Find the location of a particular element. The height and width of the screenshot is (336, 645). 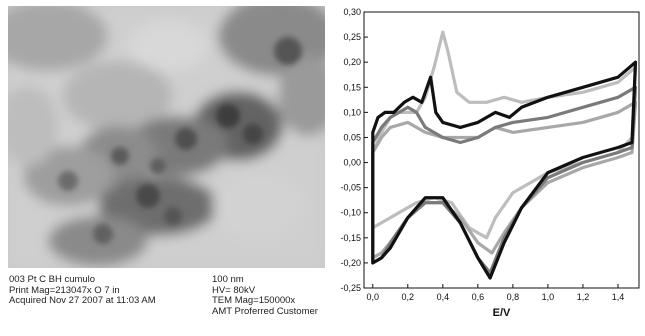

caption-tem-mag: TEM Mag=150000x is located at coordinates (254, 300).